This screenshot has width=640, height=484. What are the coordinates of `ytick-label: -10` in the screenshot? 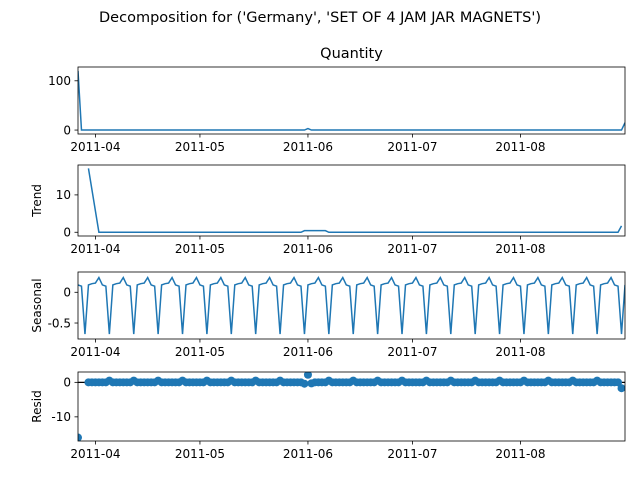 It's located at (61, 417).